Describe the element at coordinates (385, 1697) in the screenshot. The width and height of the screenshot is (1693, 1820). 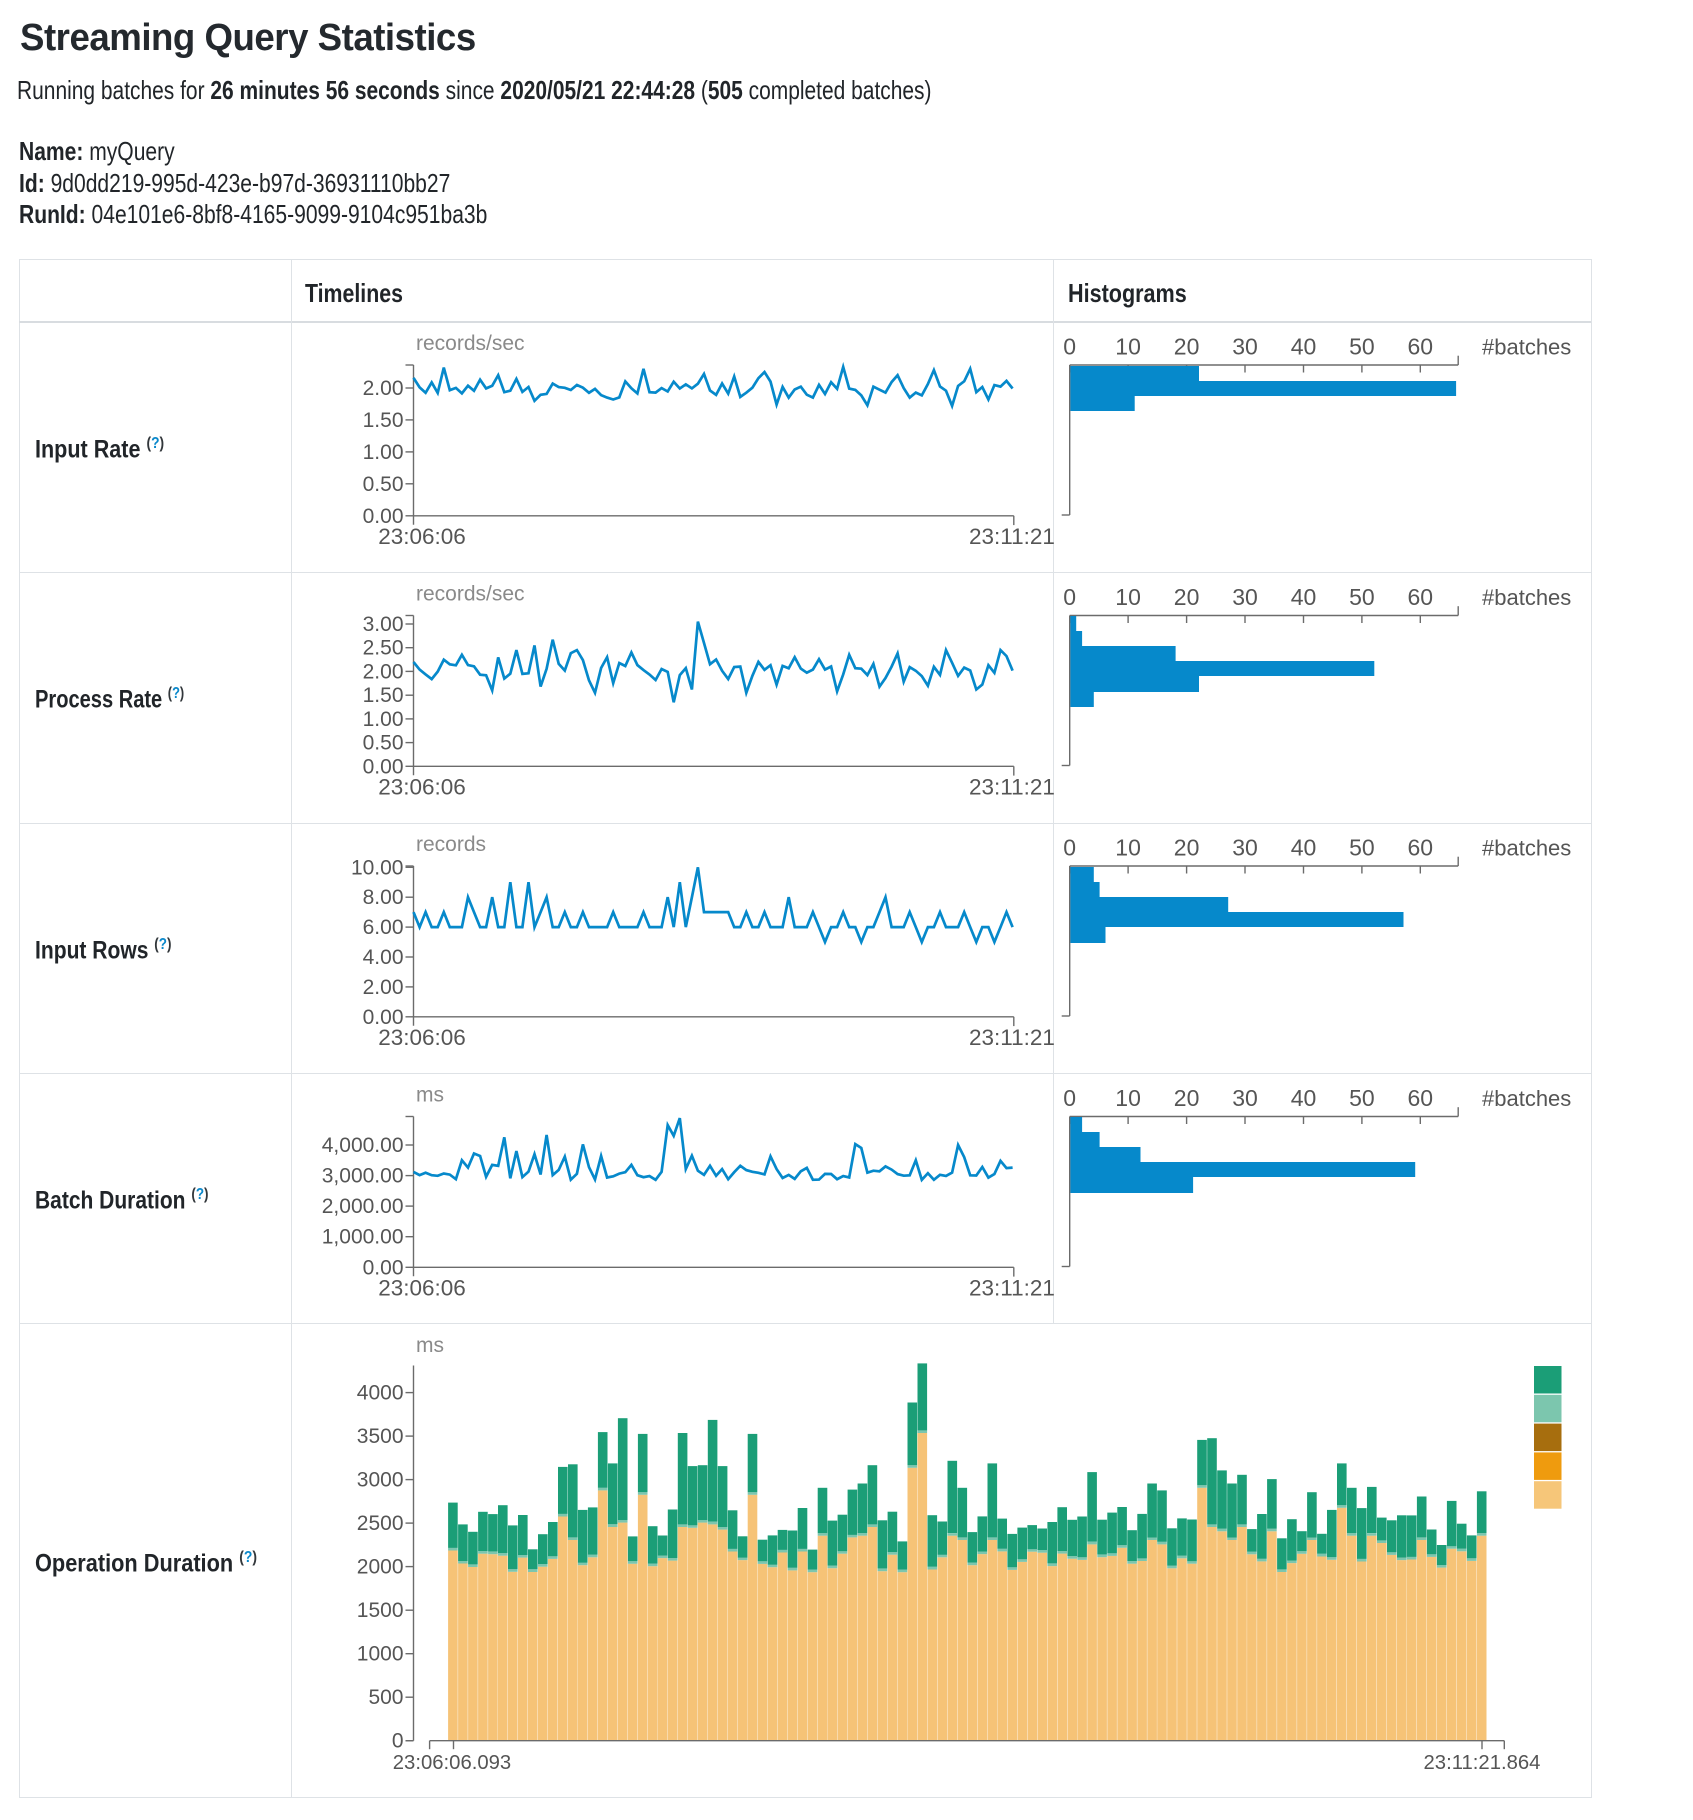
I see `svg-text: 500` at that location.